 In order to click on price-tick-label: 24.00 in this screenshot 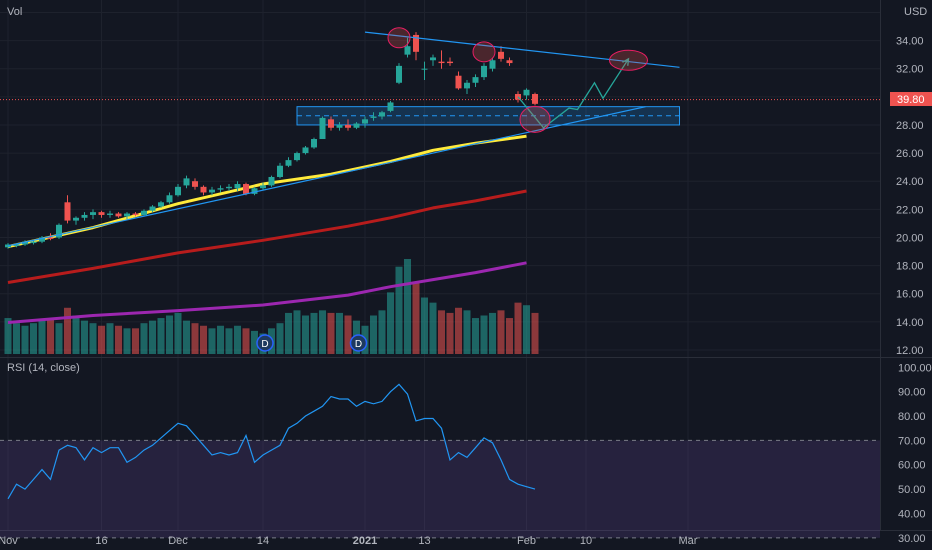, I will do `click(910, 182)`.